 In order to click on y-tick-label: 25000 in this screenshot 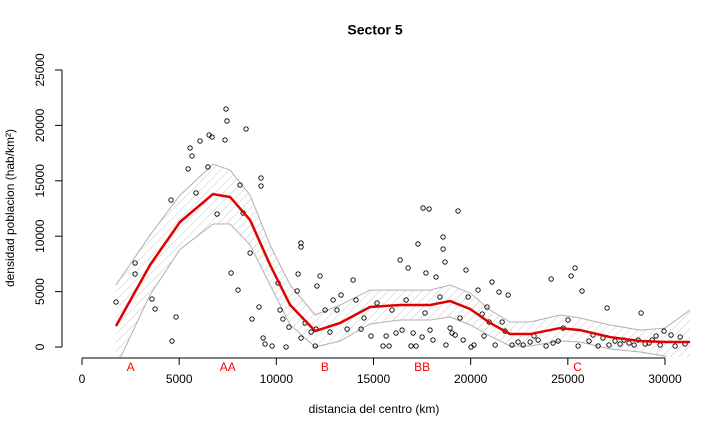, I will do `click(40, 70)`.